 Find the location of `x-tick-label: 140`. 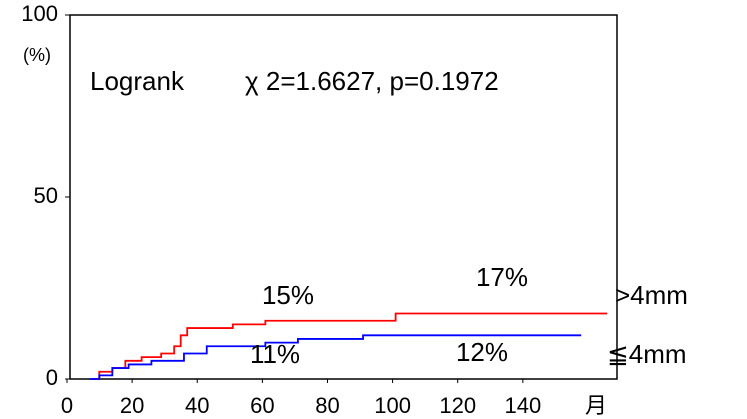

x-tick-label: 140 is located at coordinates (522, 405).